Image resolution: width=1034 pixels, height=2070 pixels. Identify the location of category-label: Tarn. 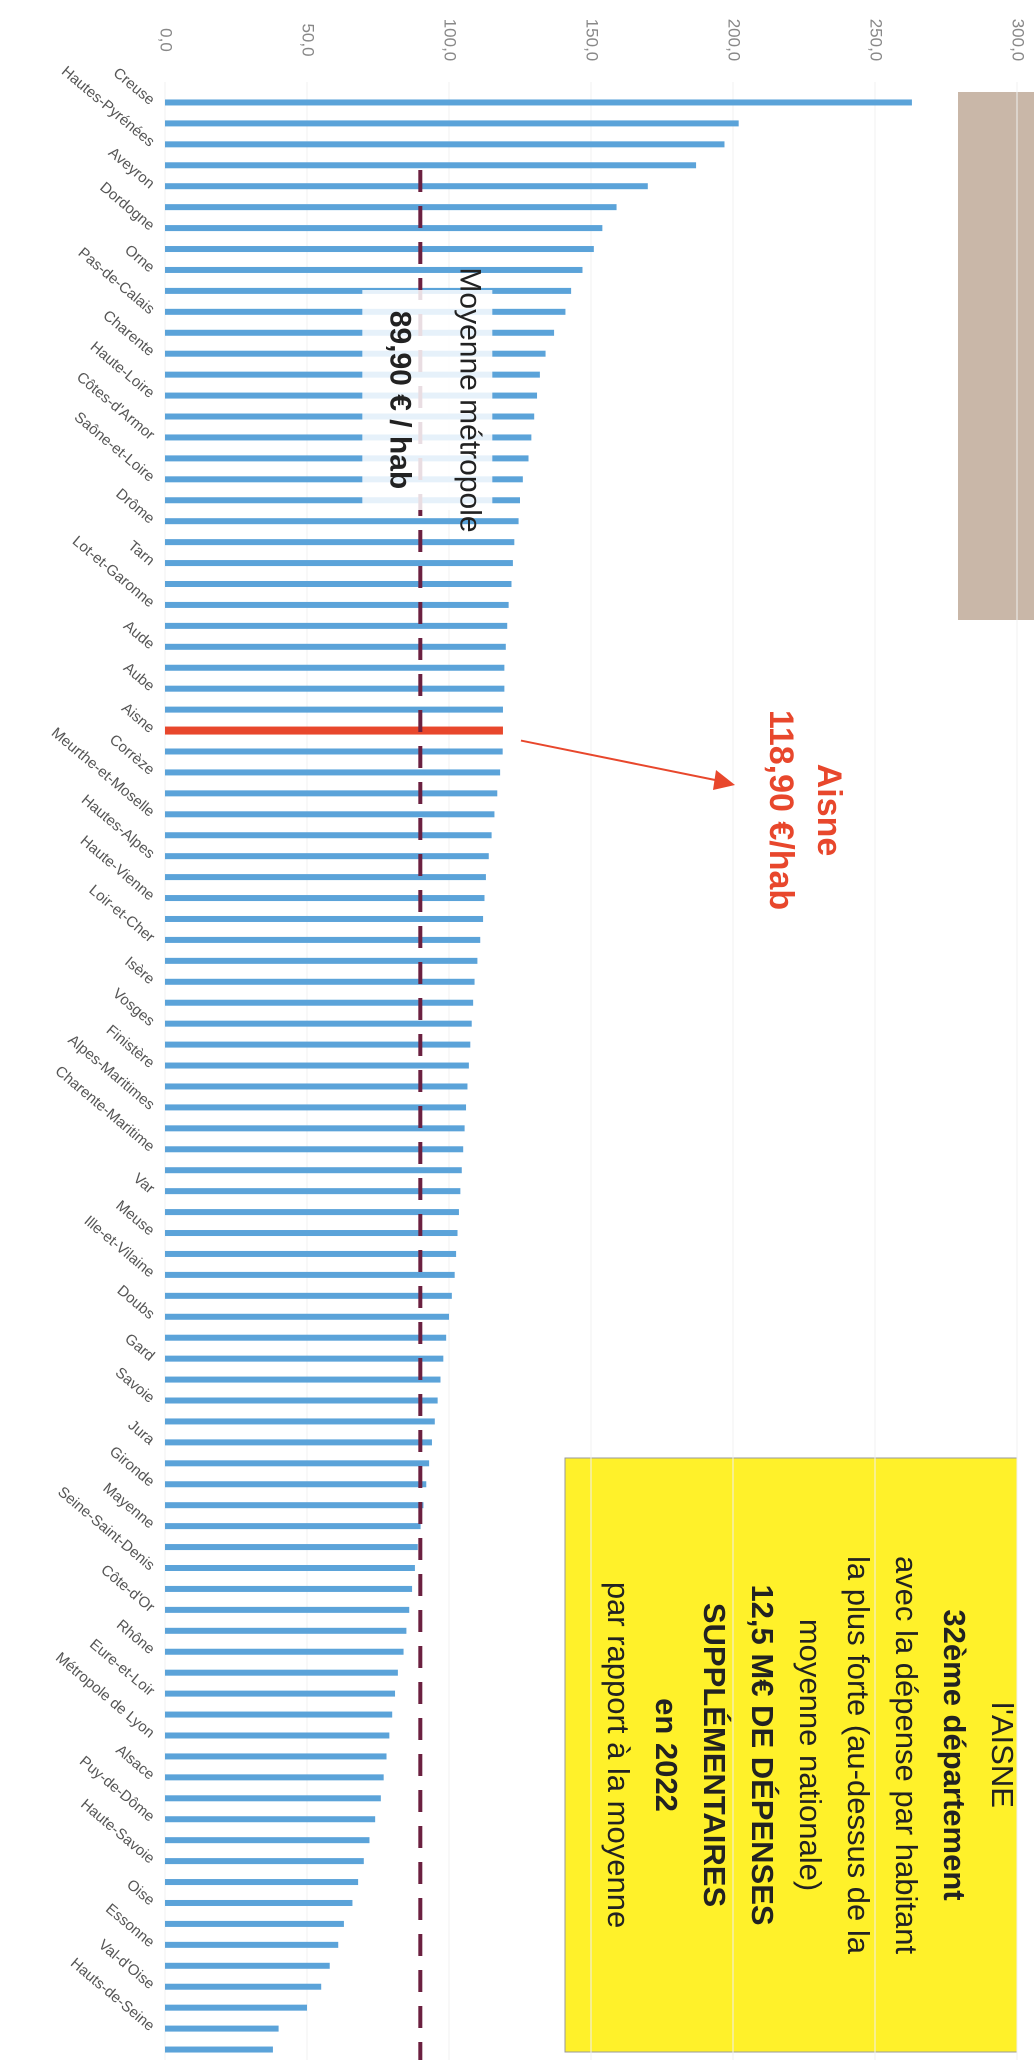
(141, 553).